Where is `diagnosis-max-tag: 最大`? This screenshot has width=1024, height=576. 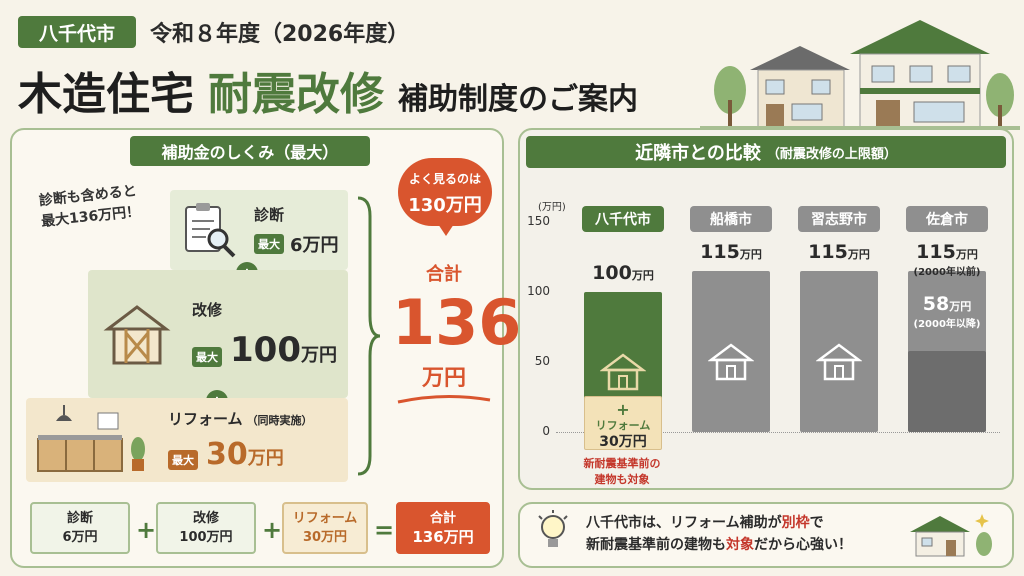
diagnosis-max-tag: 最大 is located at coordinates (269, 243).